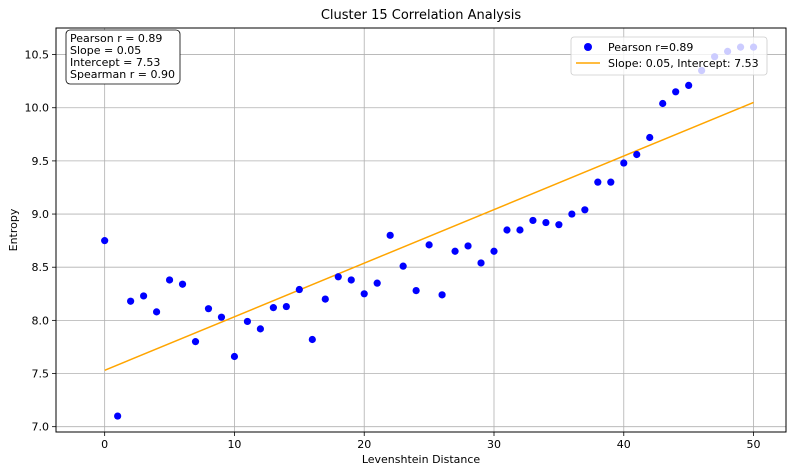 The height and width of the screenshot is (473, 793). I want to click on y-axis-ticks: 7.0 7.5 8.0 8.5 9.0 9.5 10.0 10.5, so click(40, 241).